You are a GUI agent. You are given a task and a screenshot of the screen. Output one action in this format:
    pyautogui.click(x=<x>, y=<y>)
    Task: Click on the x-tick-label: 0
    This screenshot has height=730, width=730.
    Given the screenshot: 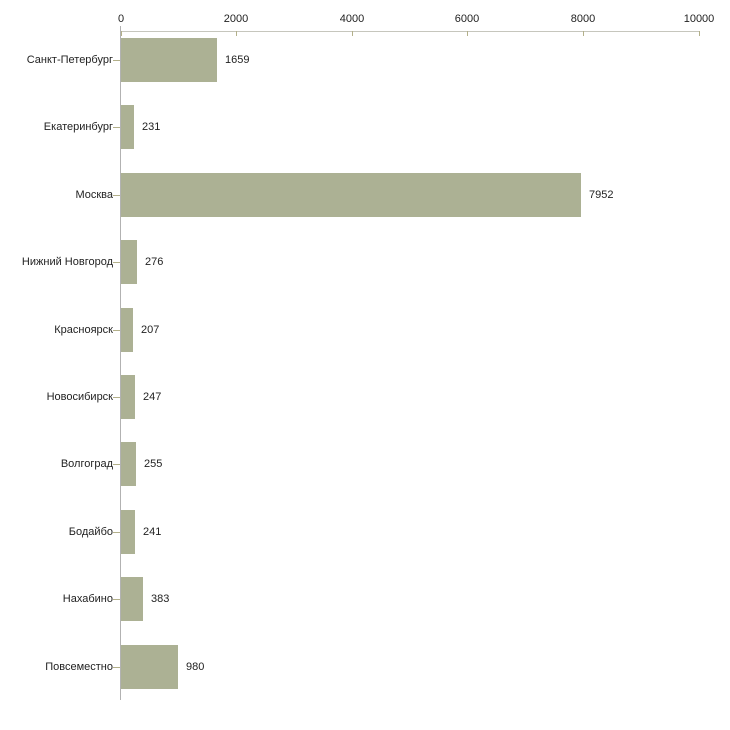 What is the action you would take?
    pyautogui.click(x=121, y=19)
    